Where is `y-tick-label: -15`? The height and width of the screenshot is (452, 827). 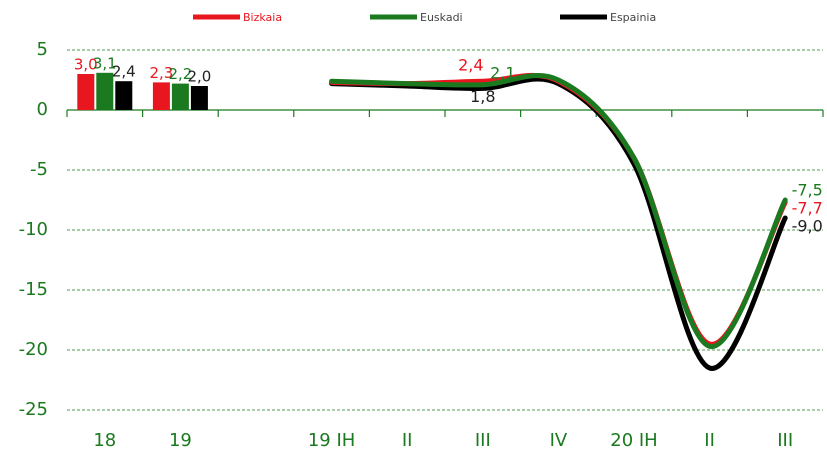 y-tick-label: -15 is located at coordinates (33, 289).